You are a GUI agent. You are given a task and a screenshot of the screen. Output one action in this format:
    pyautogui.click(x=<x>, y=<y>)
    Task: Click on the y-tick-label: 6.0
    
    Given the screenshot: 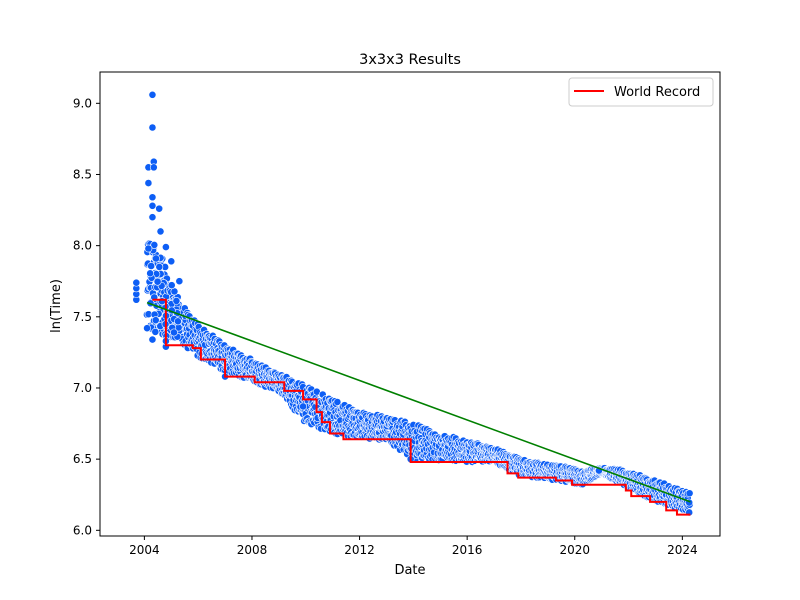 What is the action you would take?
    pyautogui.click(x=82, y=530)
    